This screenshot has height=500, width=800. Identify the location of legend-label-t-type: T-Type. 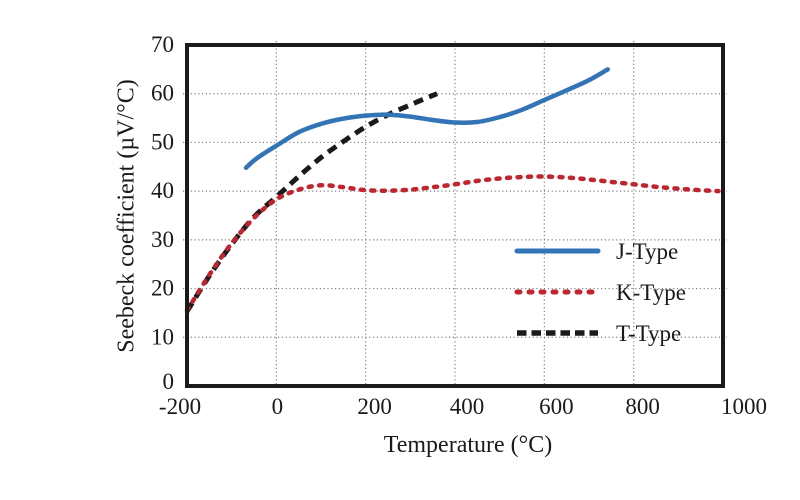
(648, 333).